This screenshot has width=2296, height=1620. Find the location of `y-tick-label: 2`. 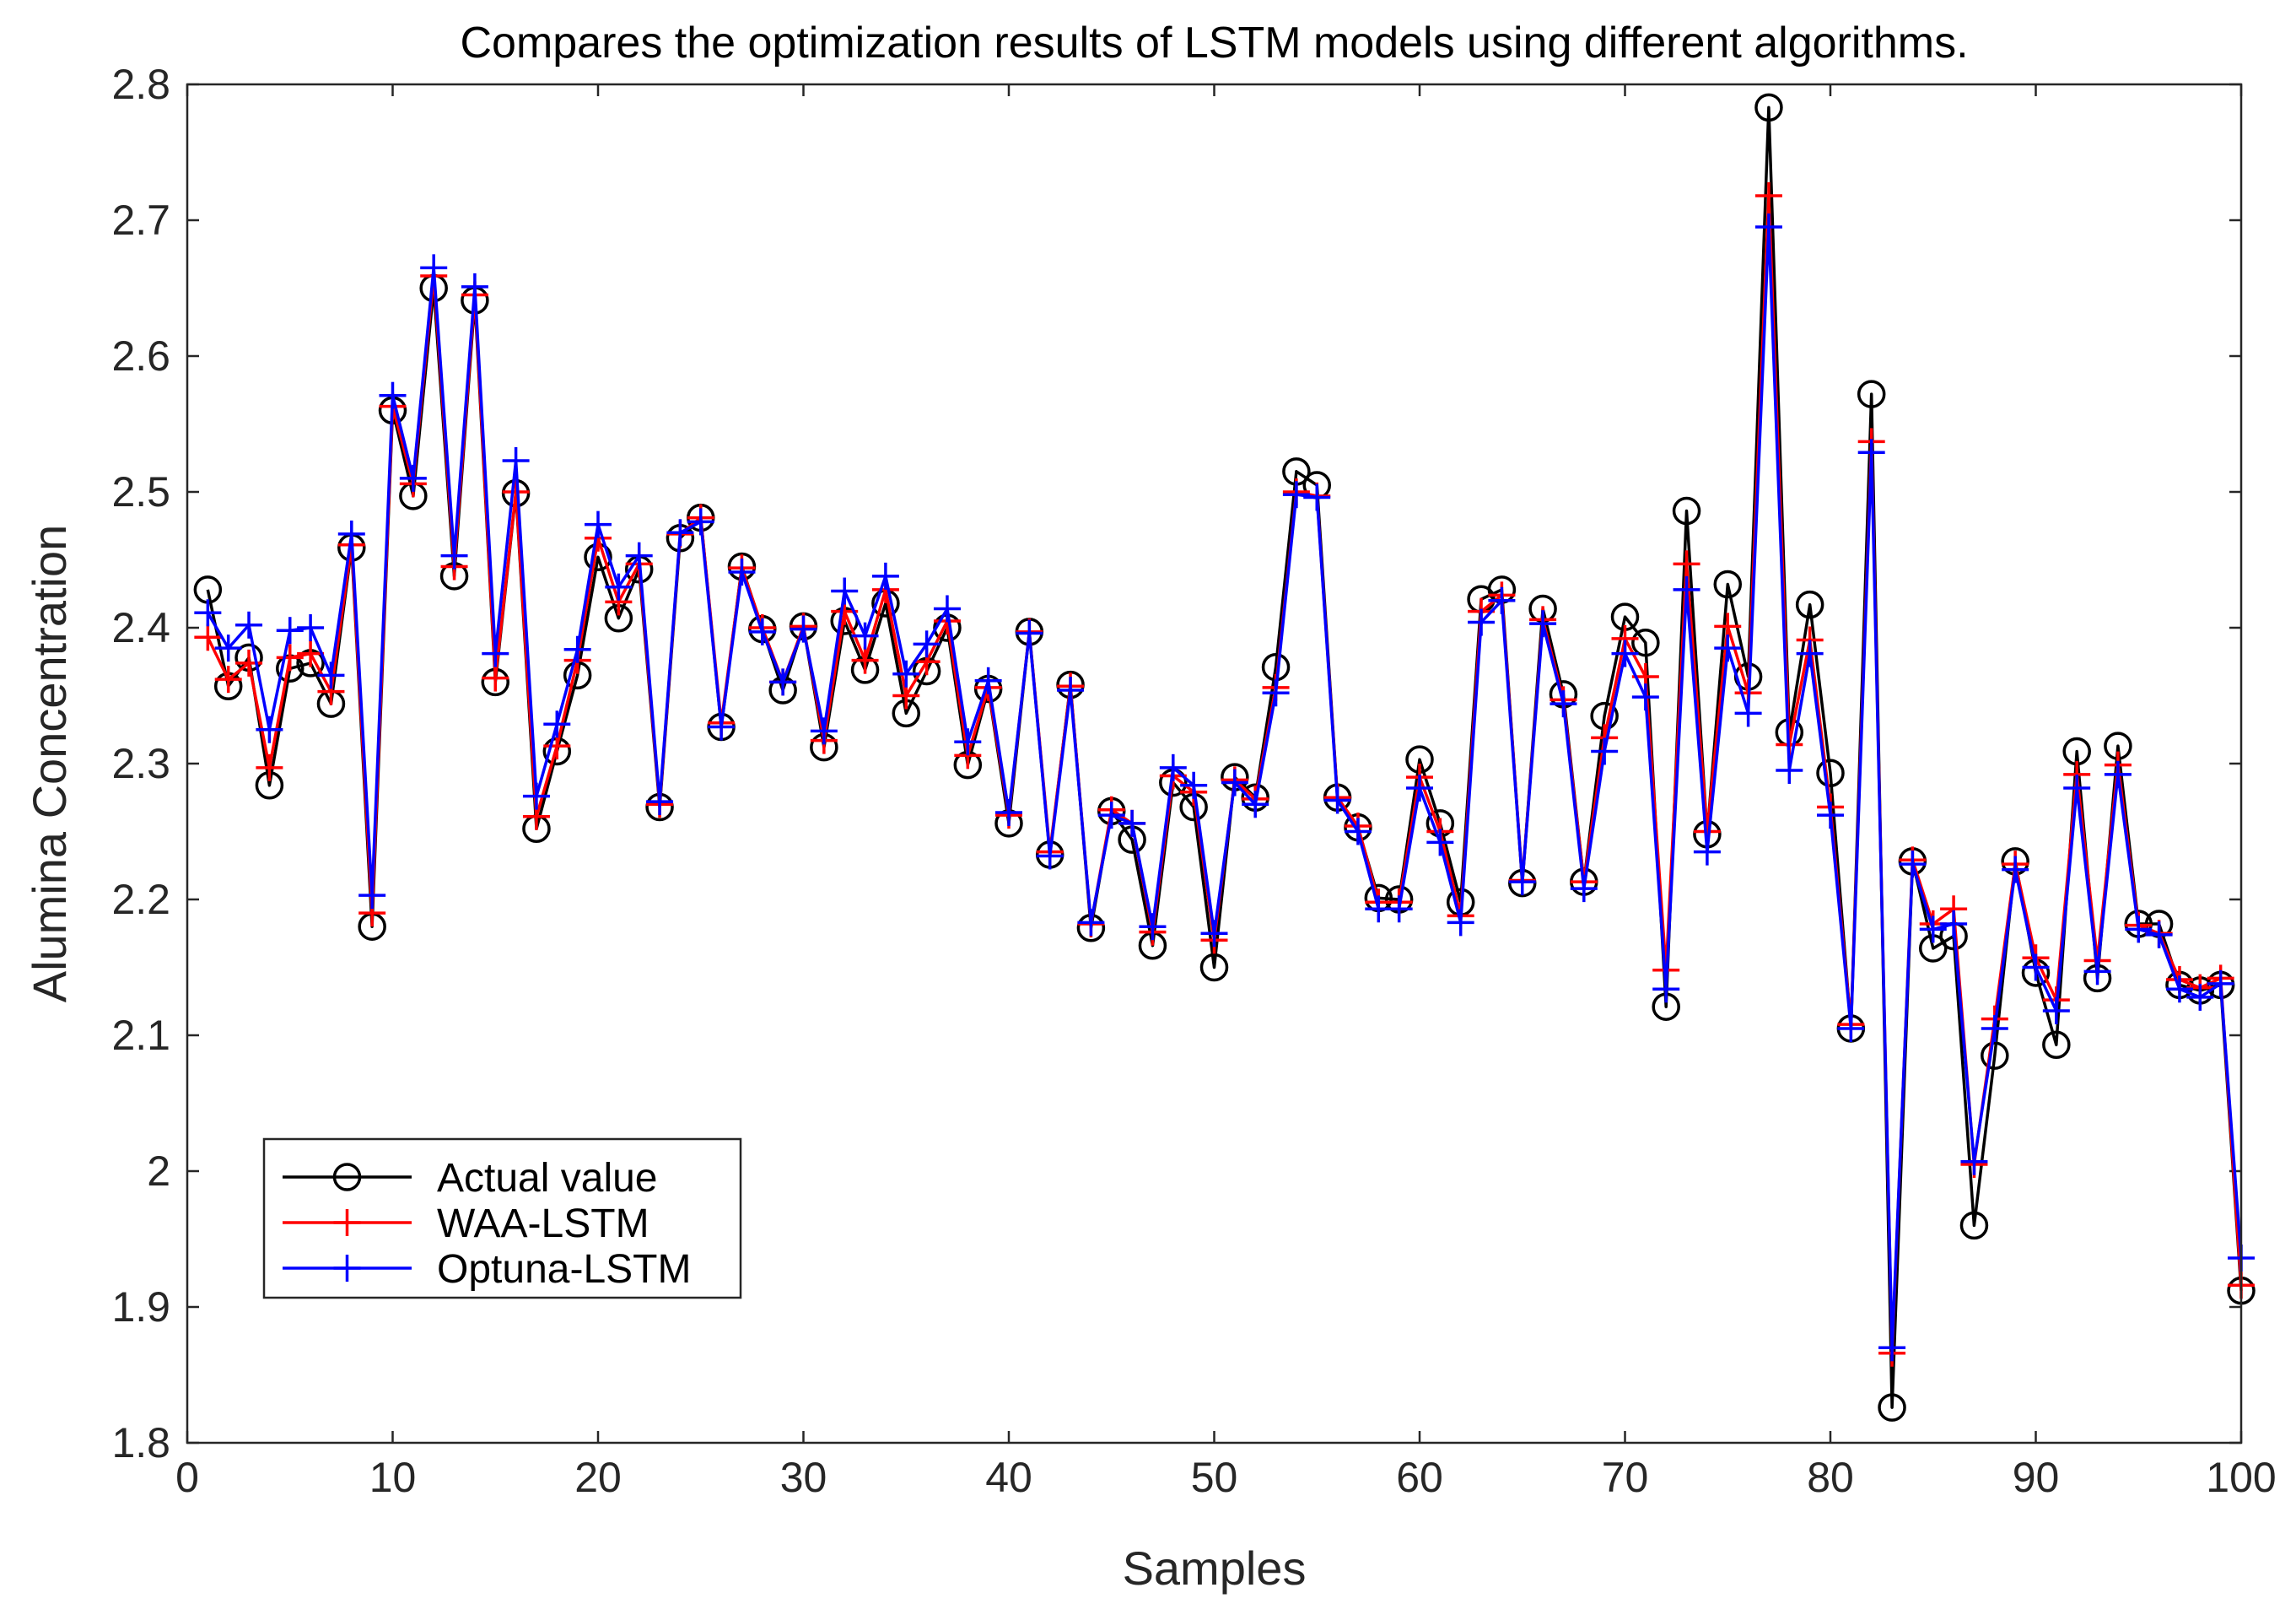

y-tick-label: 2 is located at coordinates (158, 1171).